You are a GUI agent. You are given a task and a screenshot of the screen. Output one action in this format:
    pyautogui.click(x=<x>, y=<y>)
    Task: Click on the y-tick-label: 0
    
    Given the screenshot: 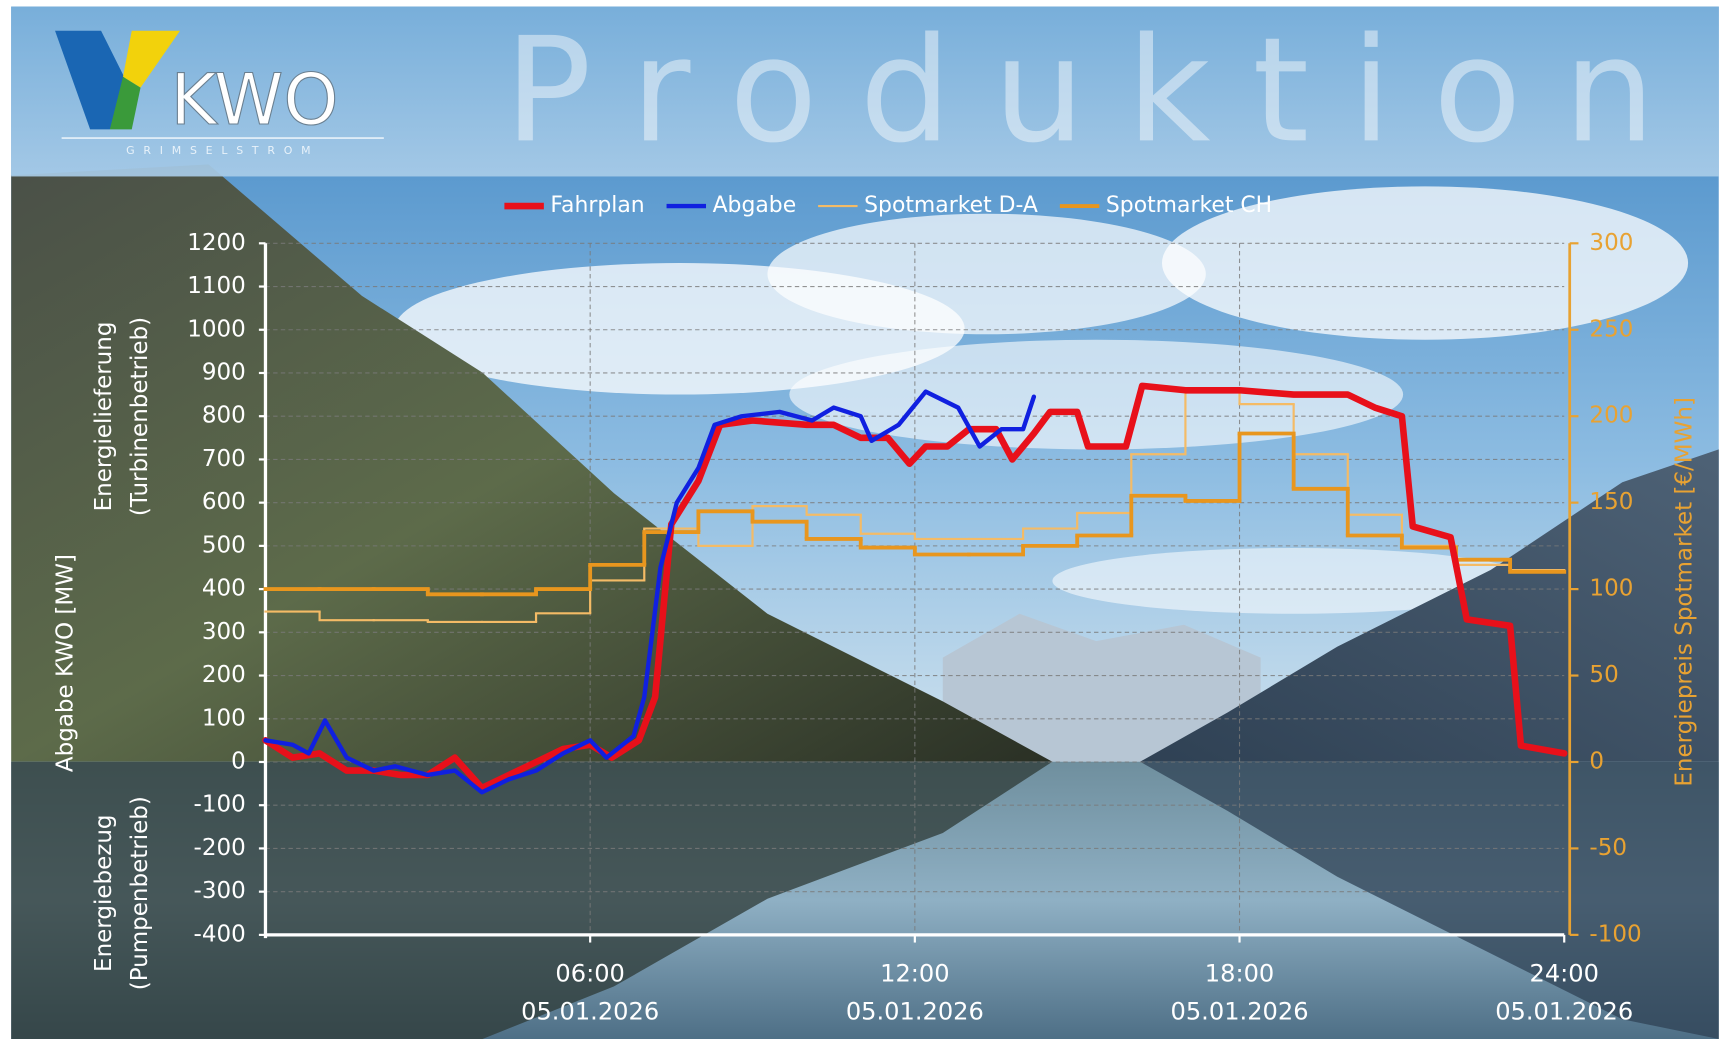 What is the action you would take?
    pyautogui.click(x=238, y=761)
    